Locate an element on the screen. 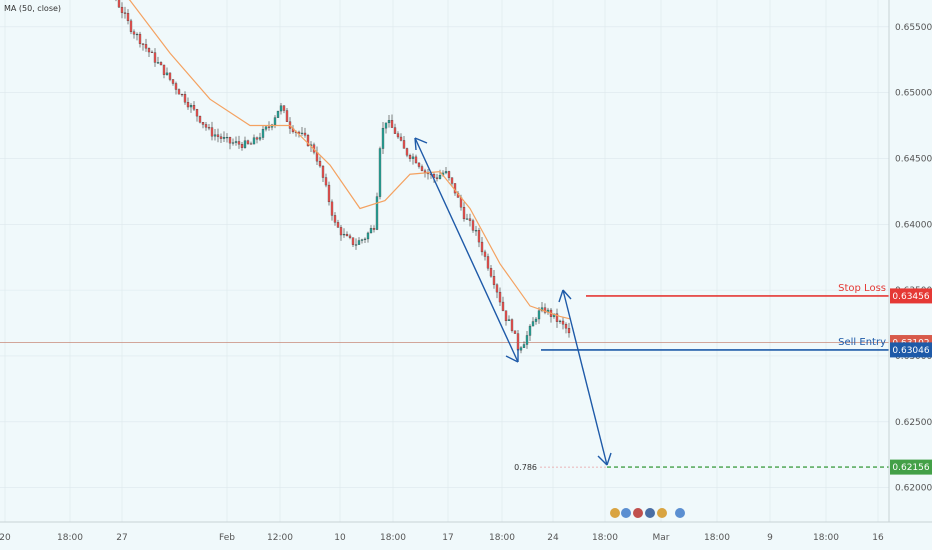  stop-loss-price-tag: 0.63456 is located at coordinates (911, 296).